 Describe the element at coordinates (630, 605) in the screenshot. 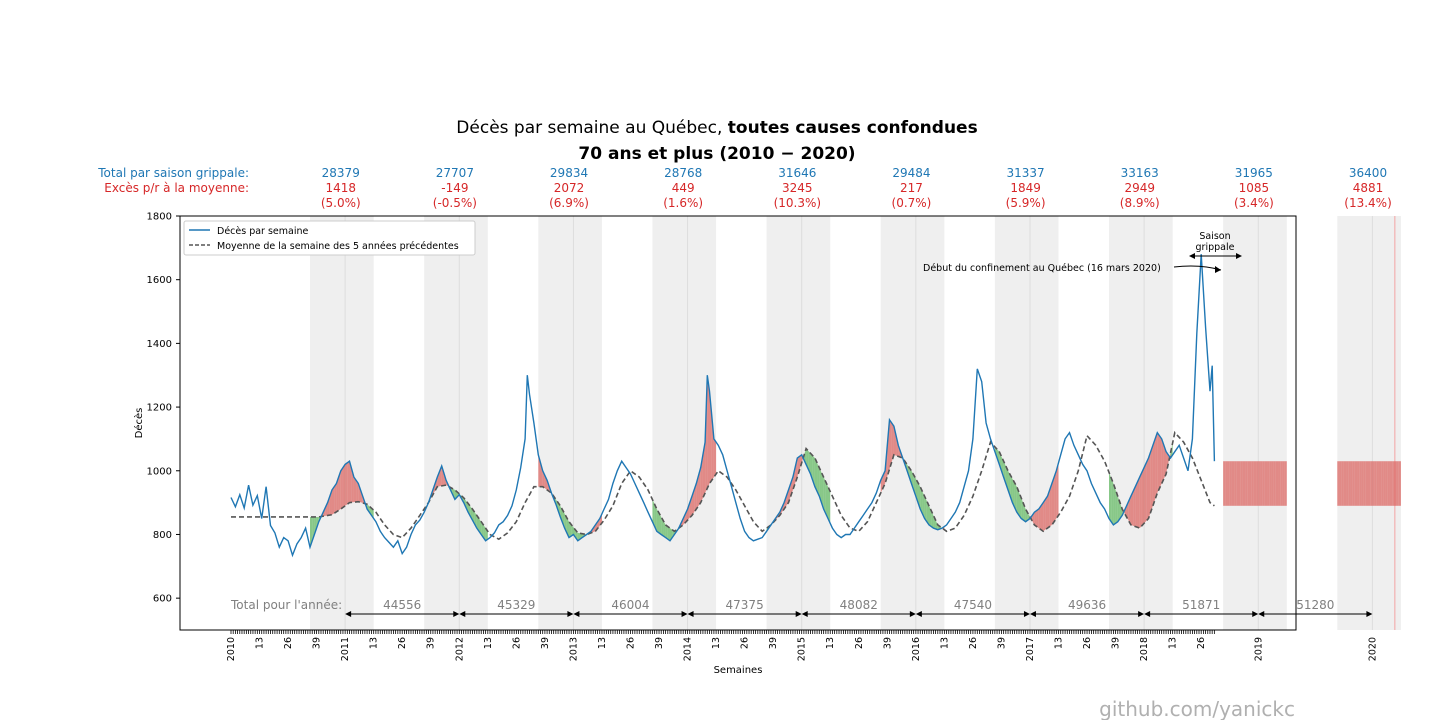

I see `year-total: 46004` at that location.